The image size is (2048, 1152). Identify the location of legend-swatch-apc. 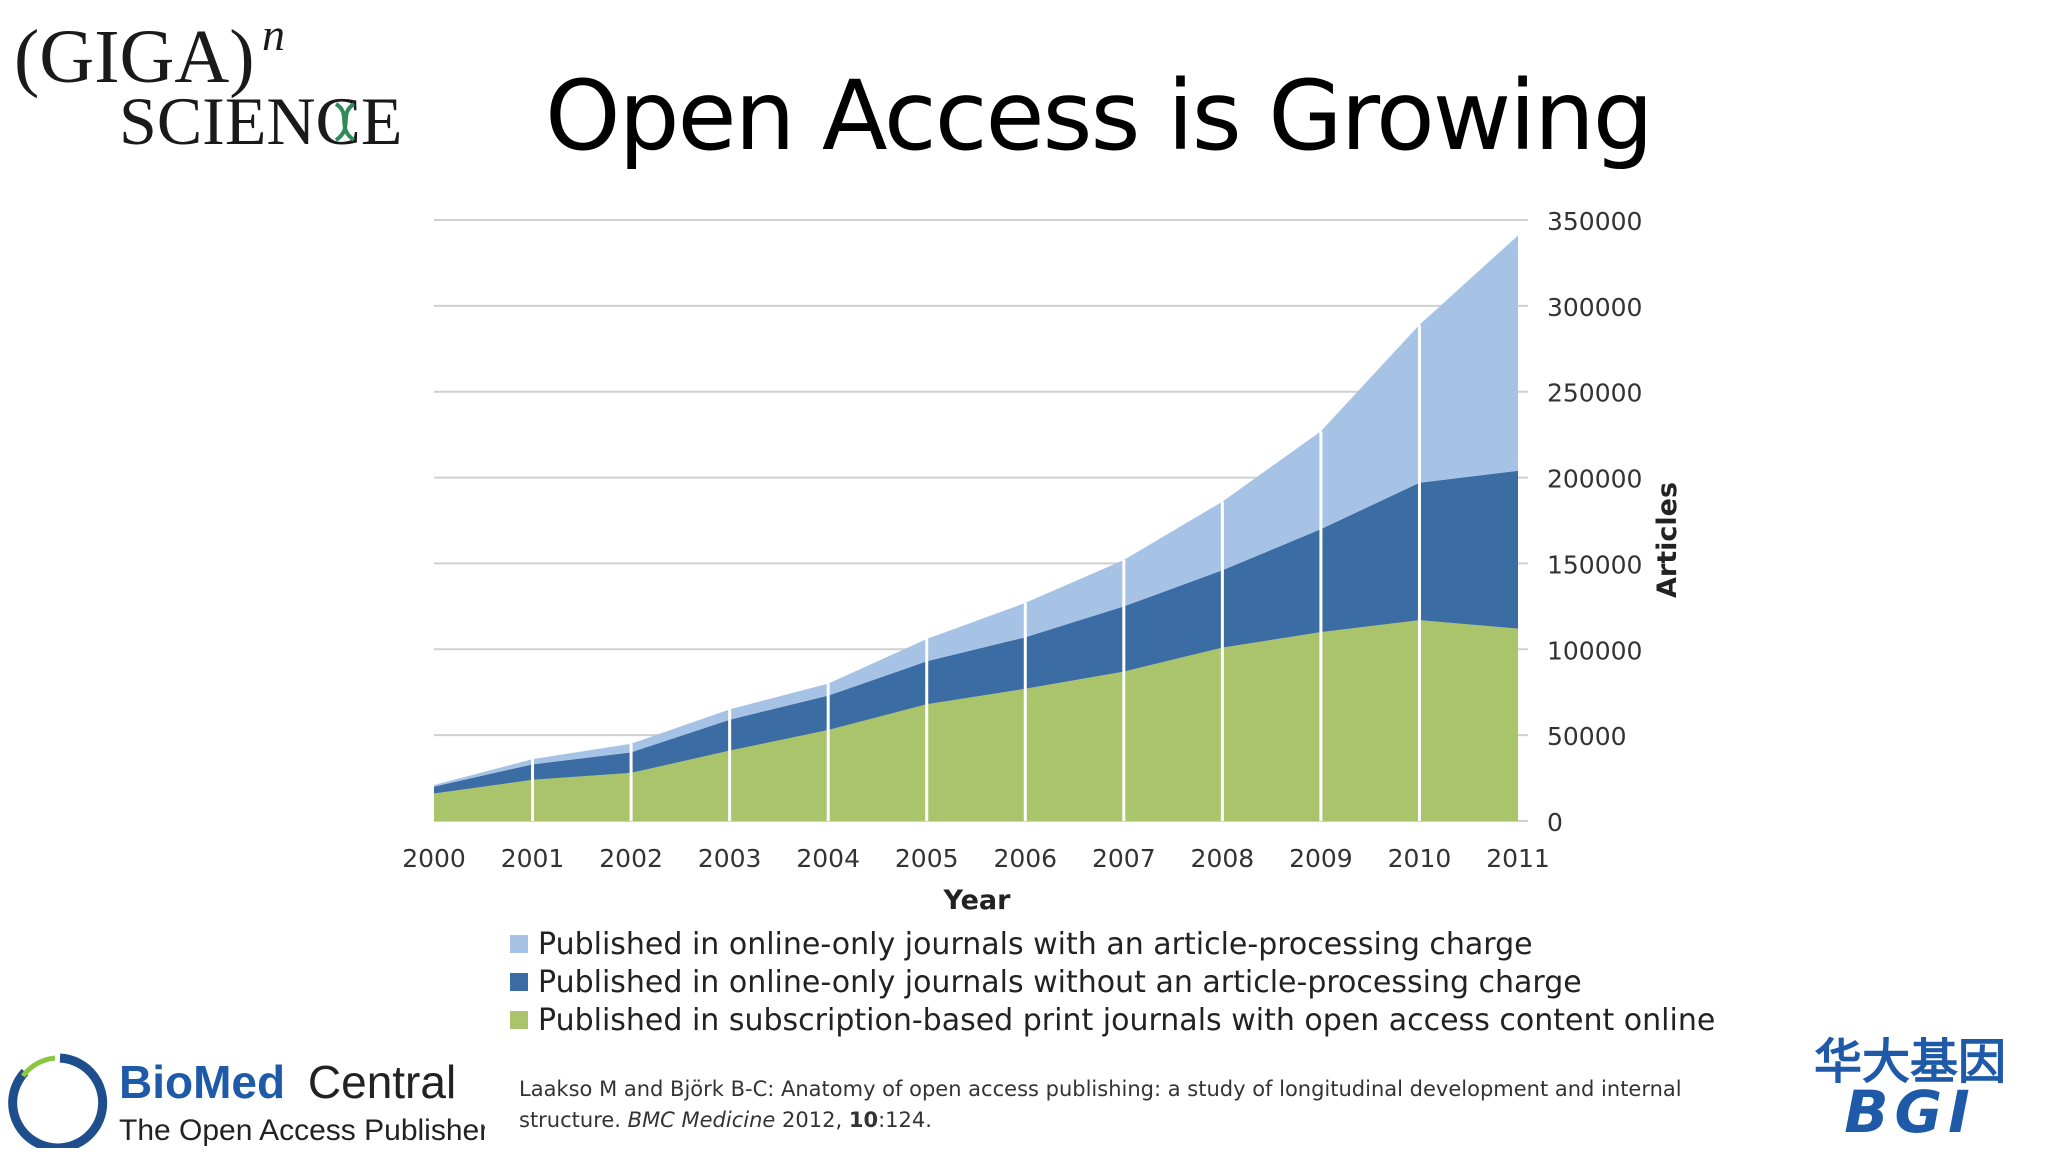
(519, 944).